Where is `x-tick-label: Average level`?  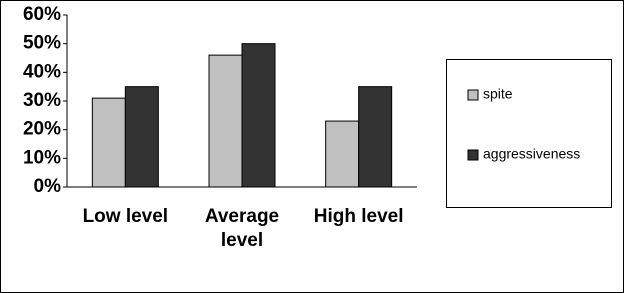
x-tick-label: Average level is located at coordinates (242, 228).